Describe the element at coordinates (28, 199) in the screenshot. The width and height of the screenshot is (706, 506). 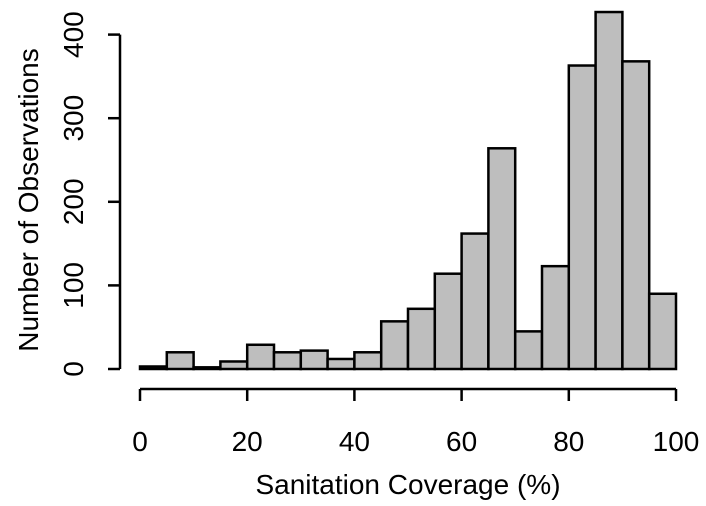
I see `y-axis-label: Number of Observations` at that location.